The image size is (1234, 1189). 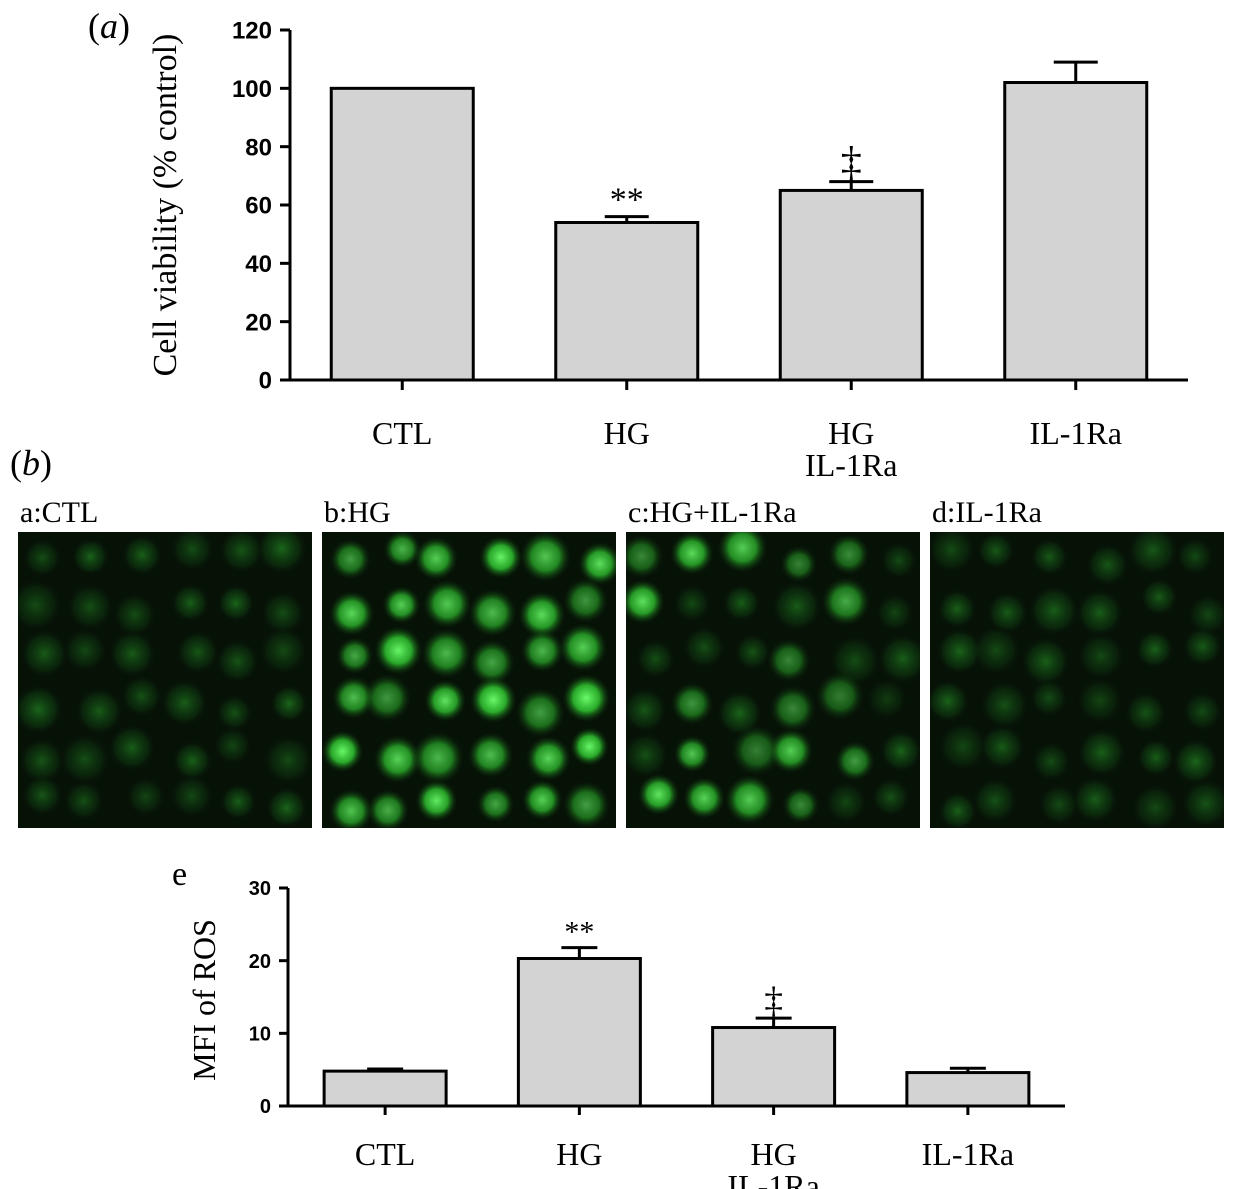 What do you see at coordinates (357, 512) in the screenshot?
I see `micrograph-label: b:HG` at bounding box center [357, 512].